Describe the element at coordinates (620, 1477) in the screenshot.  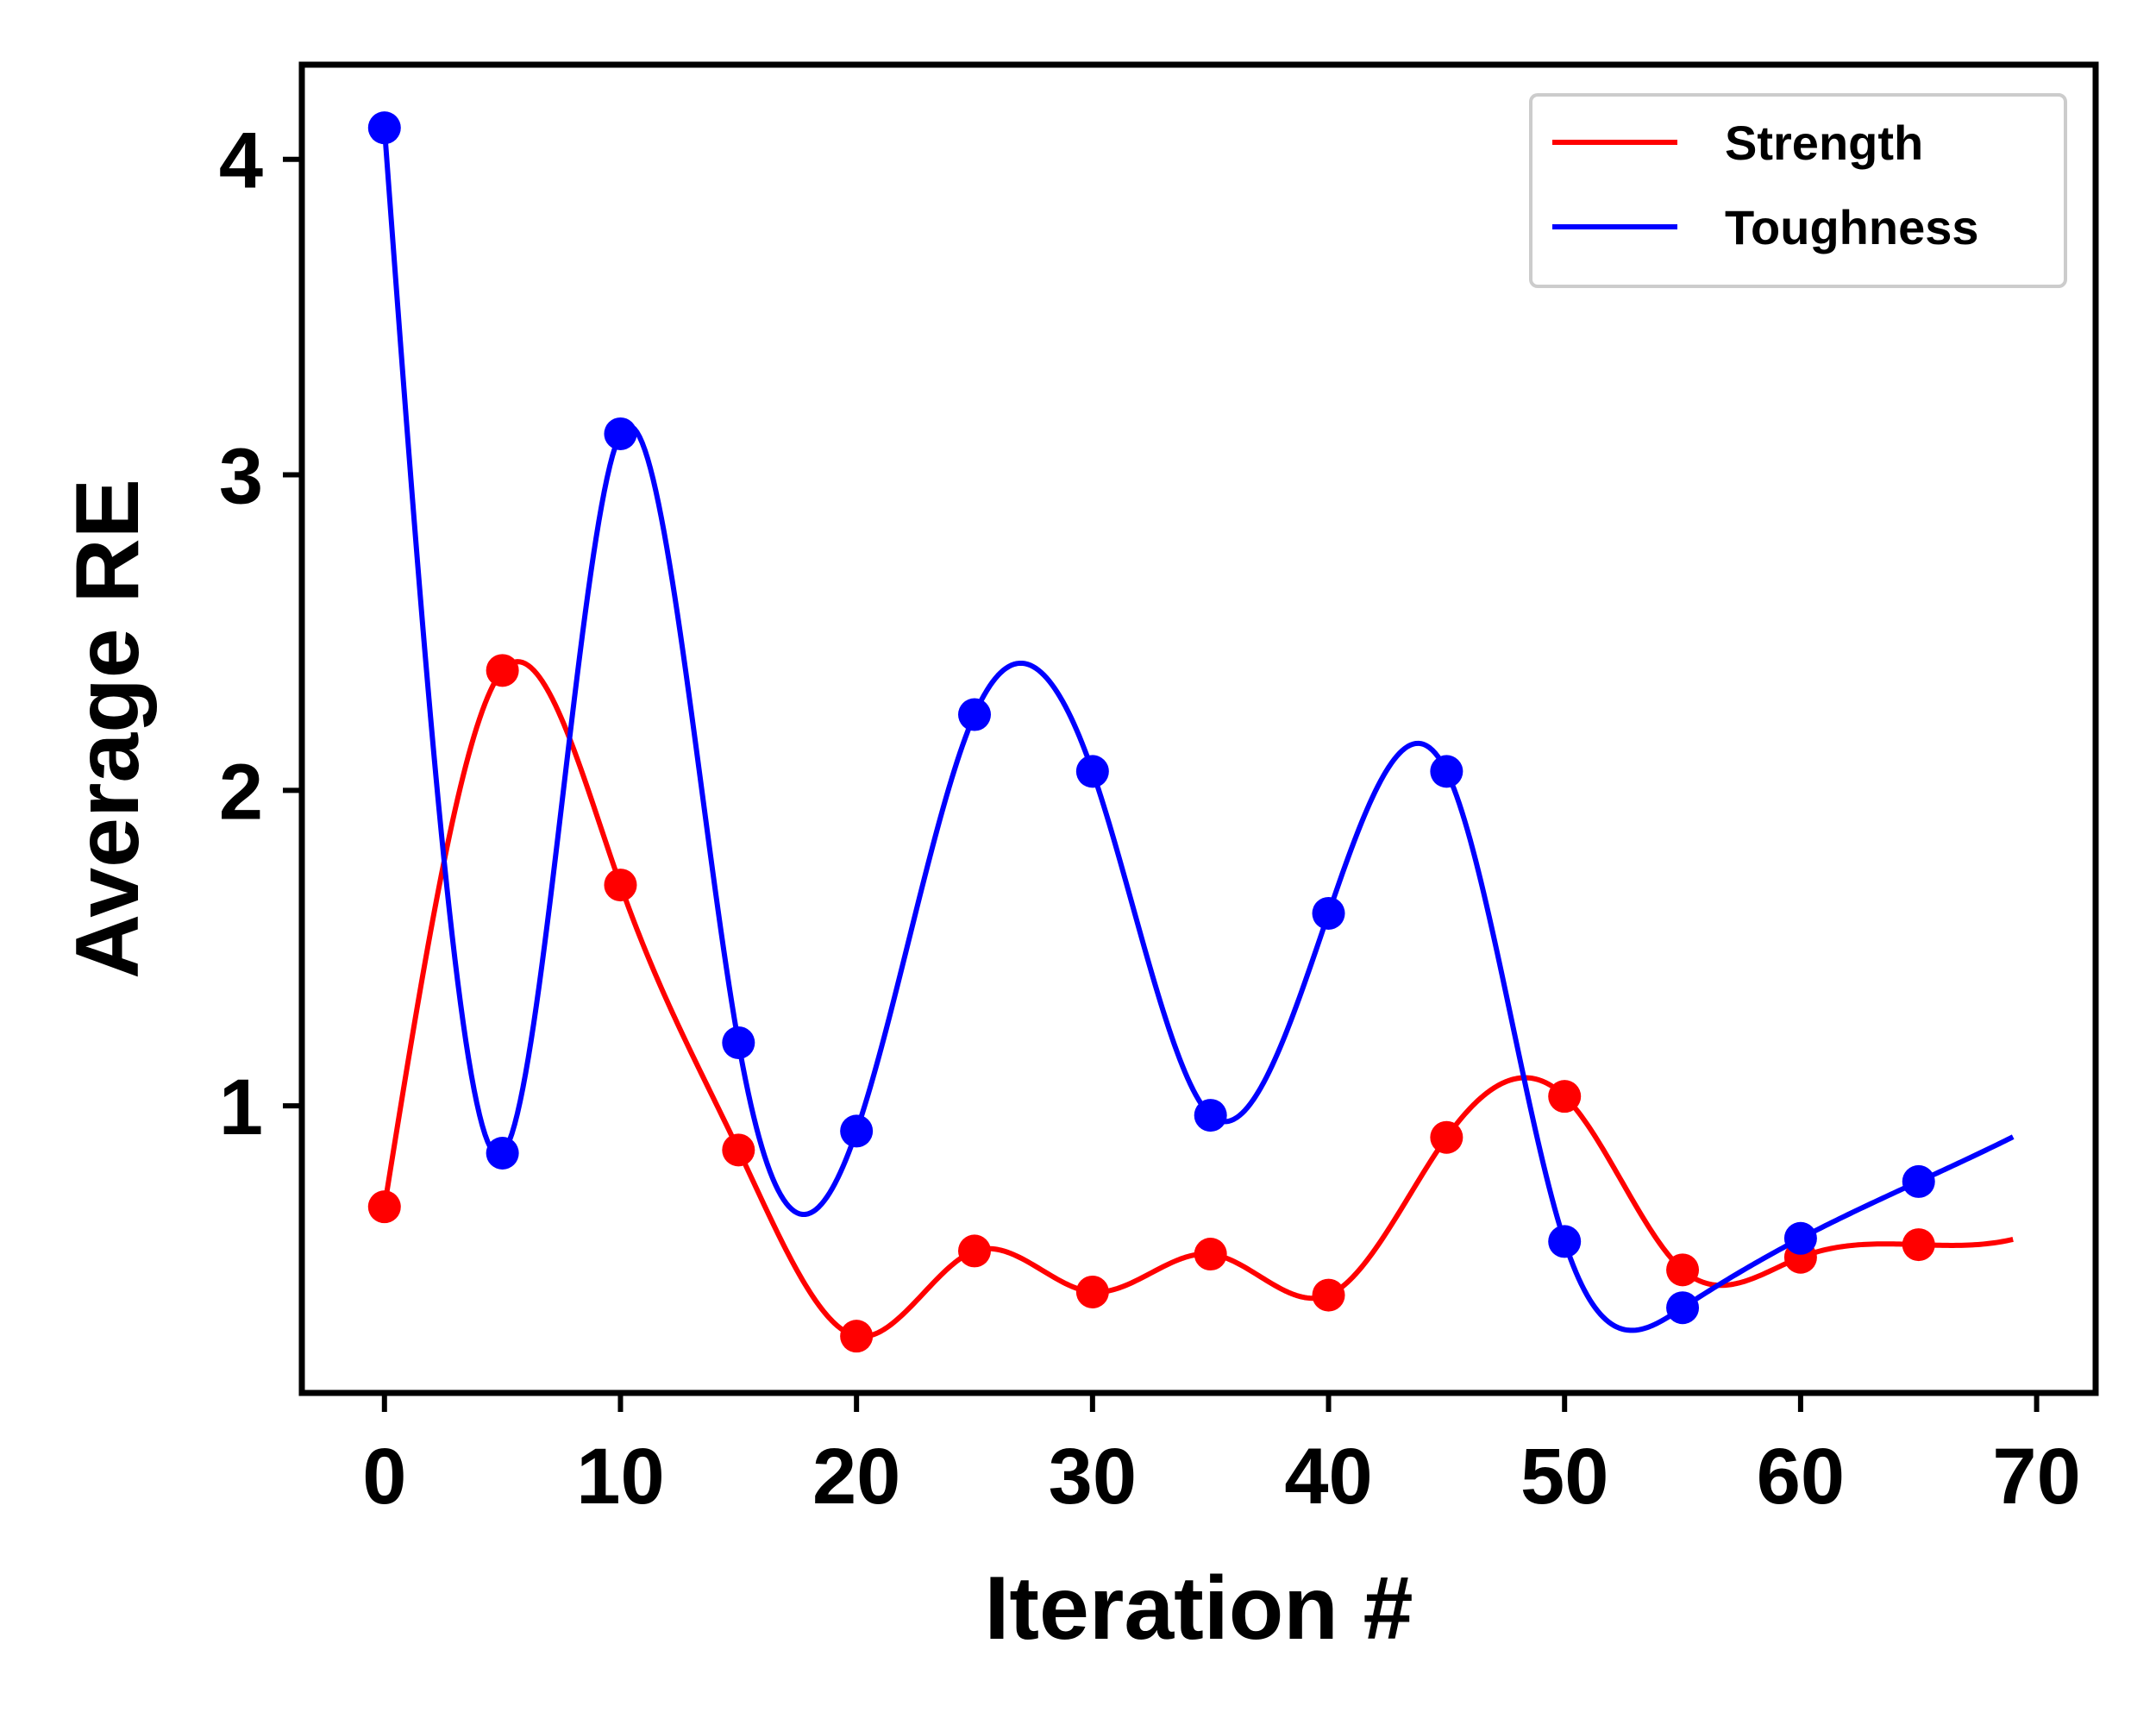
I see `x-tick-label: 10` at that location.